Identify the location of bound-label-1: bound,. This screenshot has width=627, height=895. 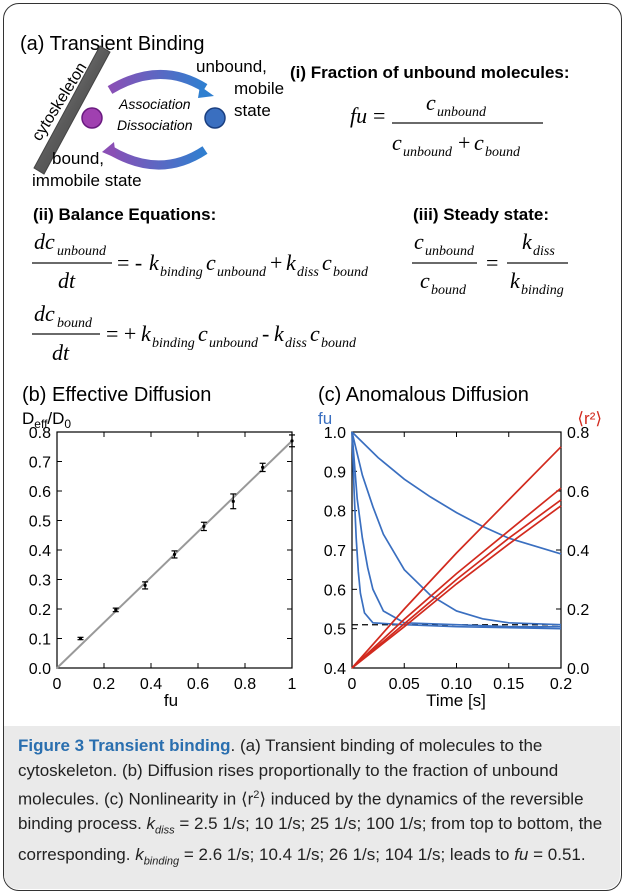
(78, 158).